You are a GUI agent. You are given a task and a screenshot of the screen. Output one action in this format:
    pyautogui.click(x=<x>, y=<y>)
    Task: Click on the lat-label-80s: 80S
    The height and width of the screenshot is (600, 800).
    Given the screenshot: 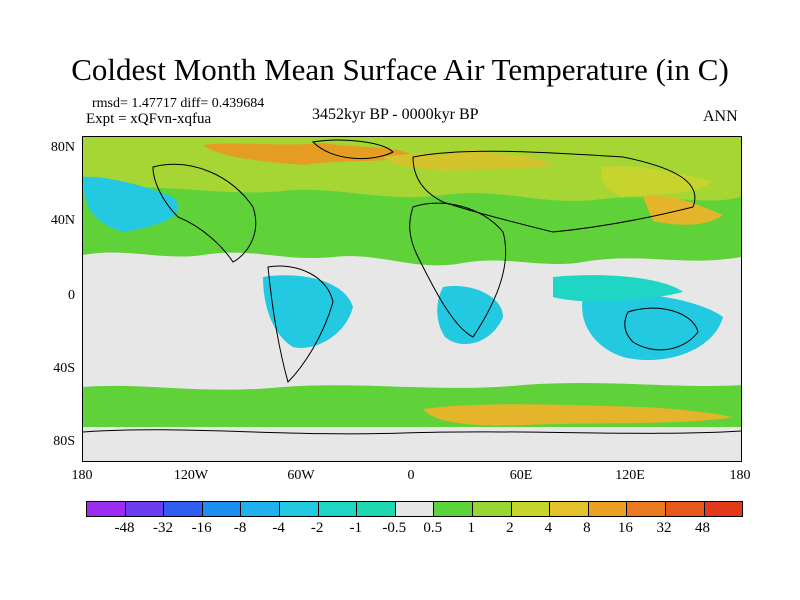 What is the action you would take?
    pyautogui.click(x=64, y=441)
    